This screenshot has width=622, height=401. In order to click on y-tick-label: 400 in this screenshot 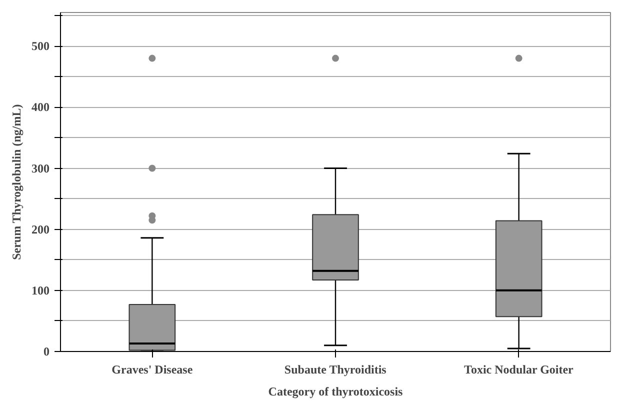, I will do `click(41, 107)`.